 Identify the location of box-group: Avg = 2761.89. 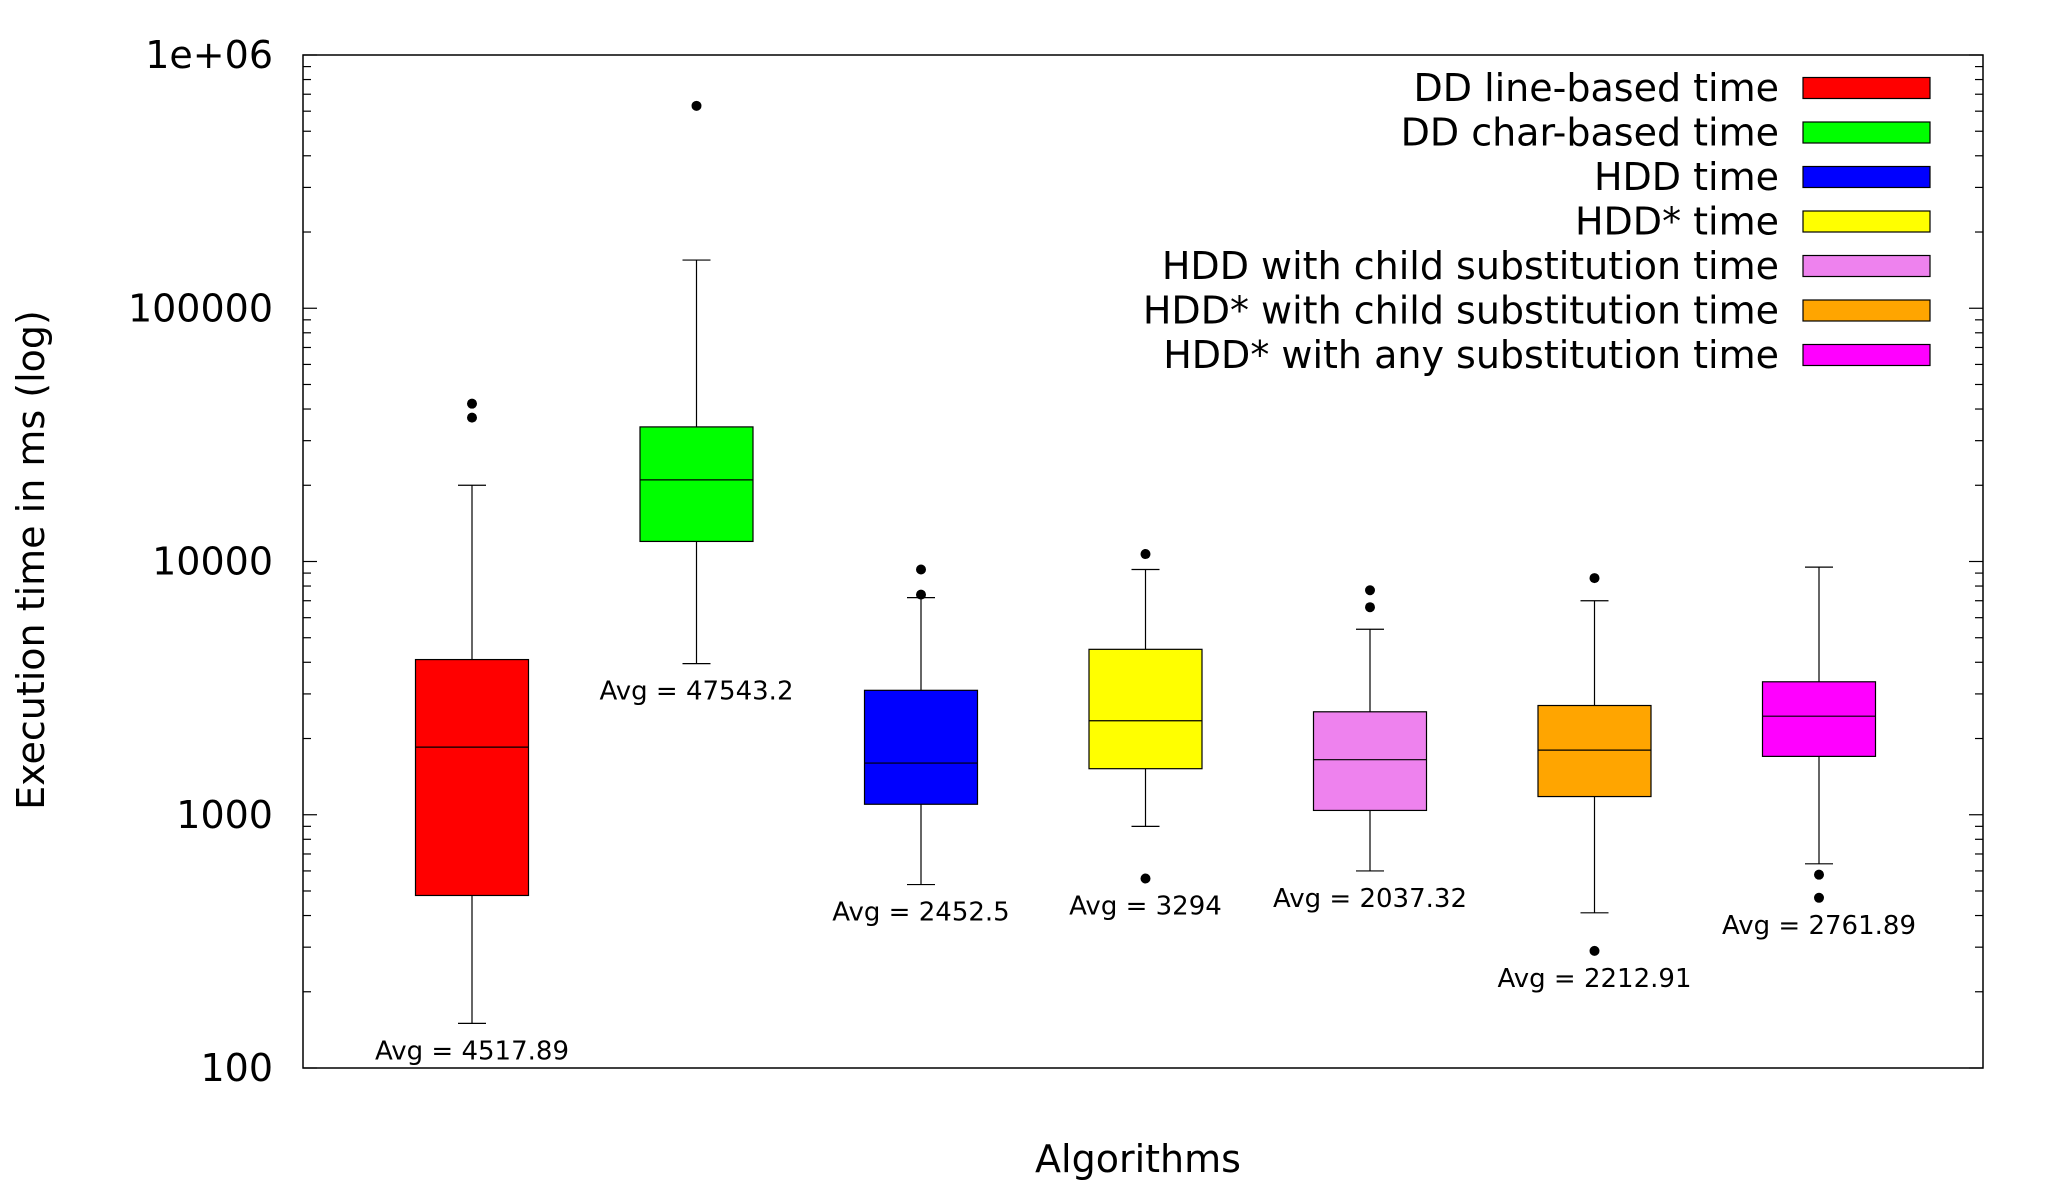
(1819, 753).